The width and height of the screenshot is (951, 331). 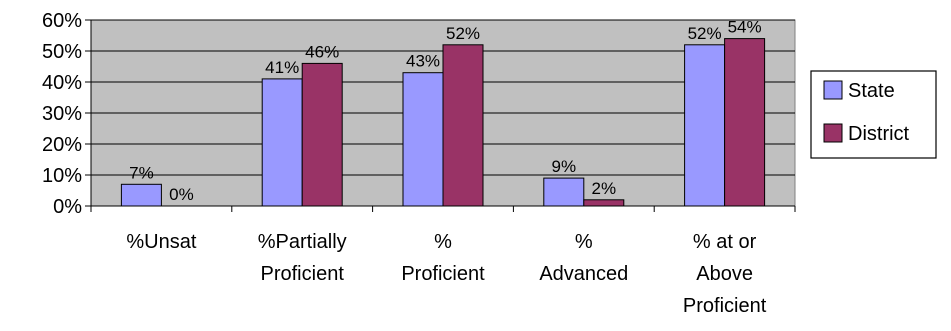 I want to click on data-label: 54%, so click(x=745, y=27).